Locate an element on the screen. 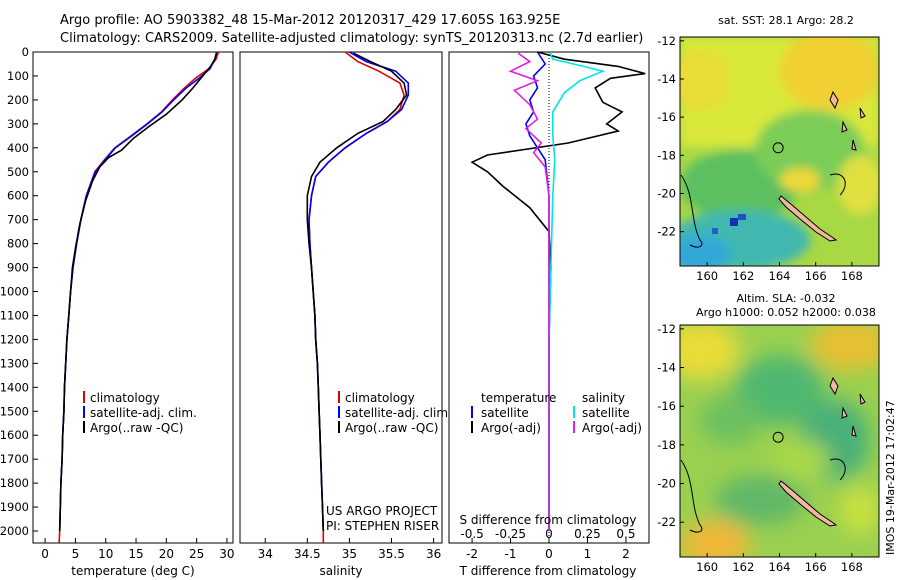  t-difference-x-axis: -2 -1 0 1 2 is located at coordinates (548, 549).